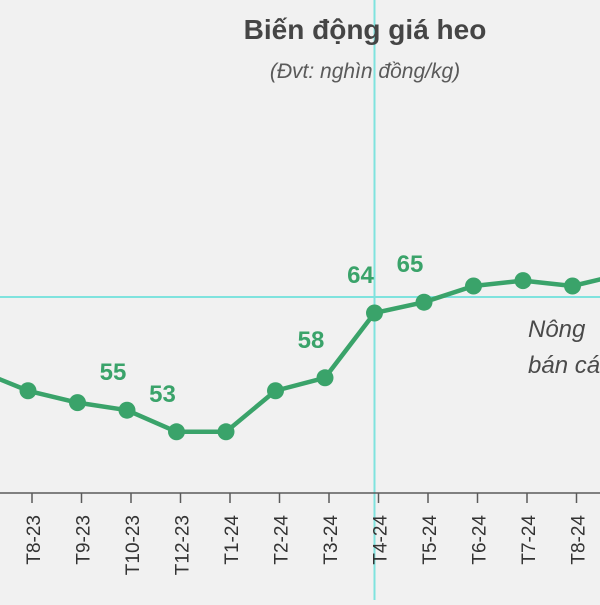 This screenshot has width=600, height=605. I want to click on x-tick-label: T1-24, so click(232, 540).